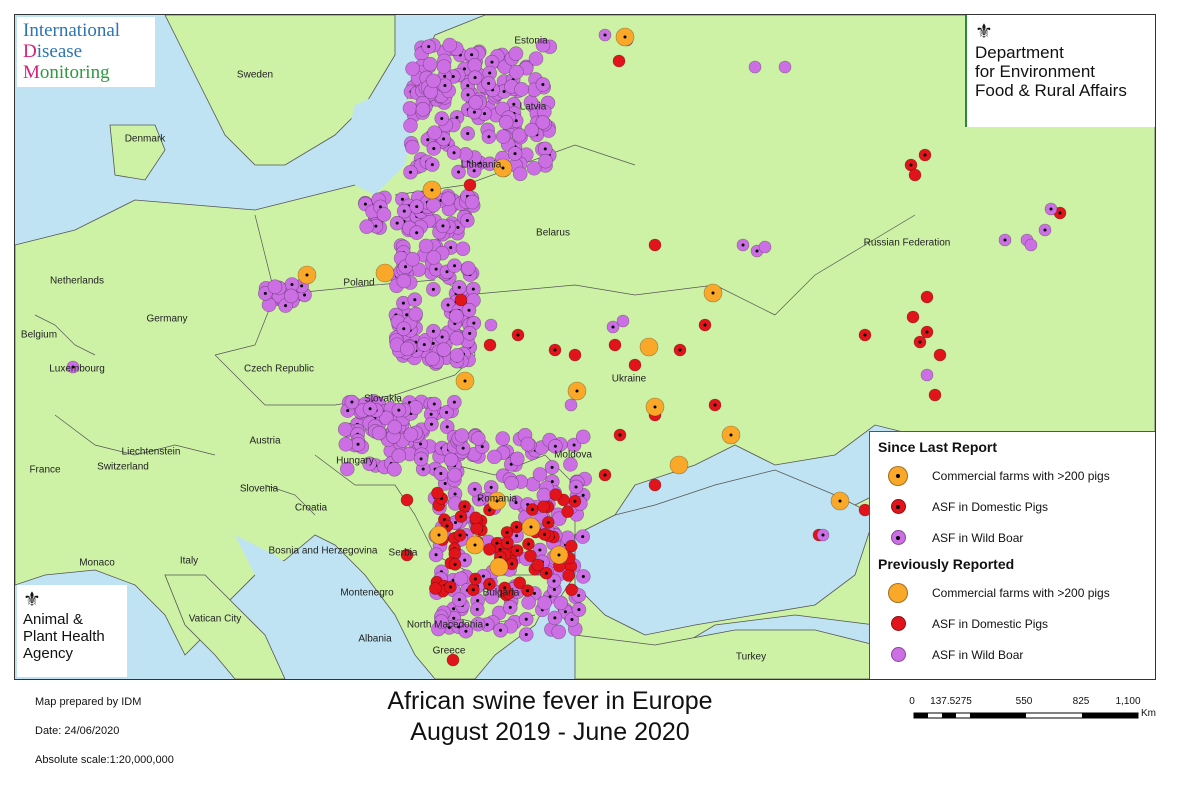  I want to click on scale-bar-graphic, so click(1026, 715).